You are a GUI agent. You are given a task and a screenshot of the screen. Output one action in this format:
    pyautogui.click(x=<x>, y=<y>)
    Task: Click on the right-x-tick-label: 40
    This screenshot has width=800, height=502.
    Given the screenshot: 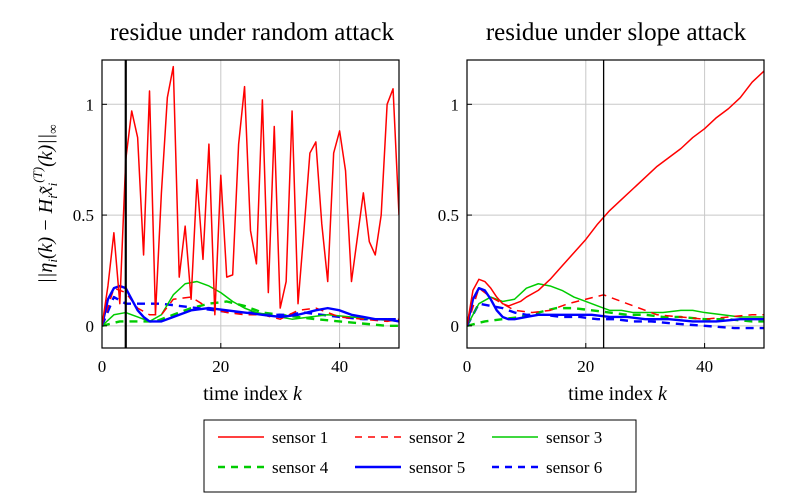 What is the action you would take?
    pyautogui.click(x=704, y=366)
    